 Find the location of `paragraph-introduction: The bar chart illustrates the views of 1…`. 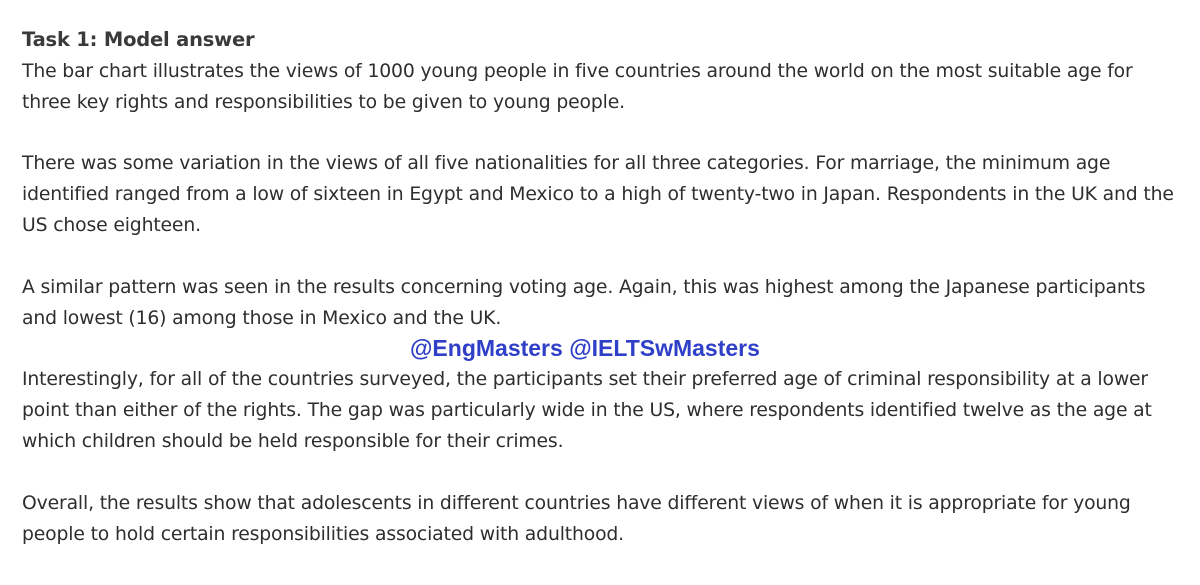

paragraph-introduction: The bar chart illustrates the views of 1… is located at coordinates (577, 87).